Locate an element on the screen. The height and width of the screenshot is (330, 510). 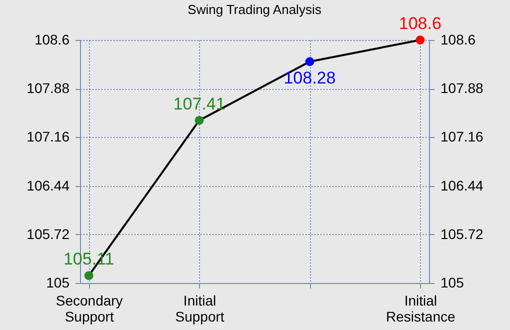
y2-tick-label: 105.72 is located at coordinates (462, 234).